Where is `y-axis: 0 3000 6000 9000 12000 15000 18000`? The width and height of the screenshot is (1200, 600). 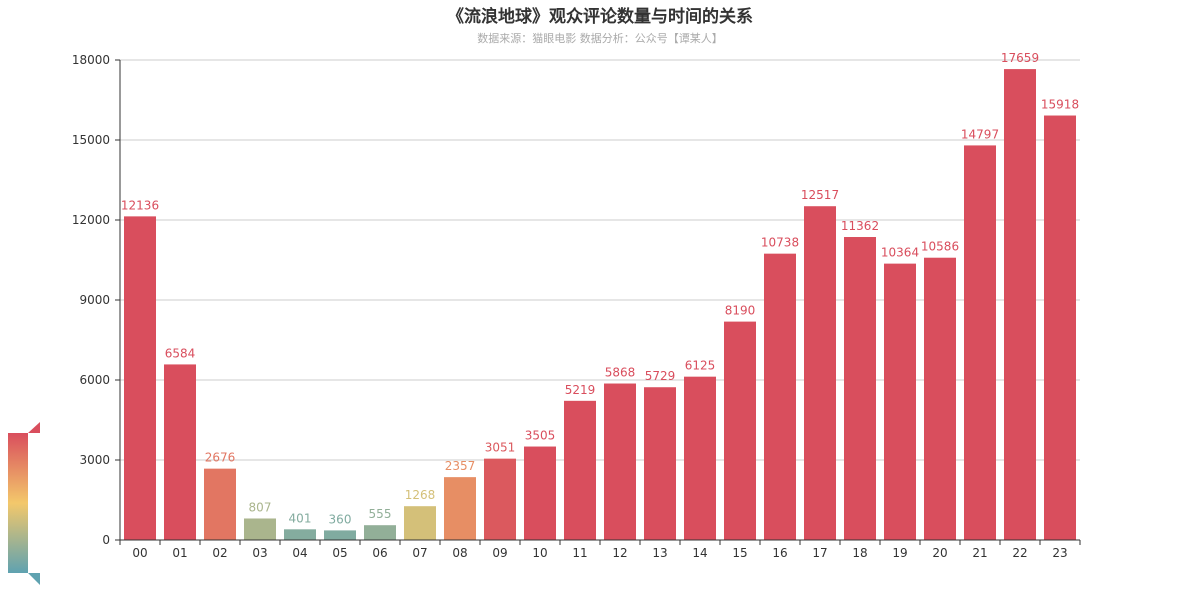 y-axis: 0 3000 6000 9000 12000 15000 18000 is located at coordinates (96, 300).